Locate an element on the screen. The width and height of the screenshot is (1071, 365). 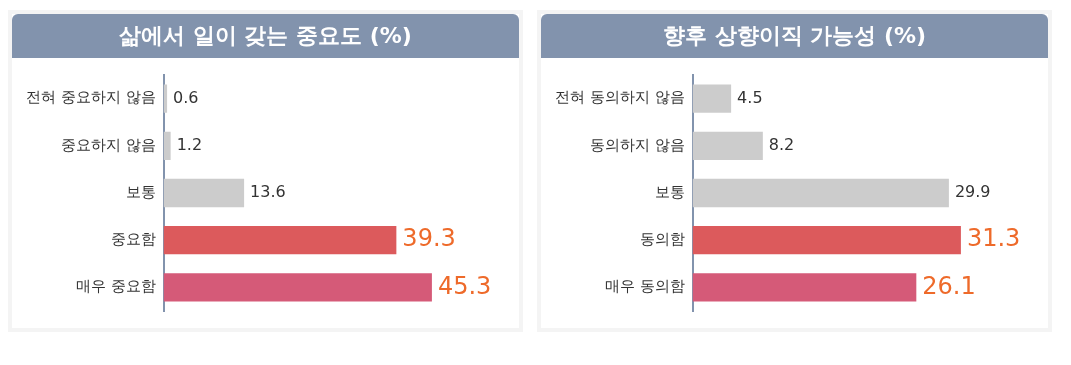
y-tick-label: 동의하지 않음 is located at coordinates (637, 144).